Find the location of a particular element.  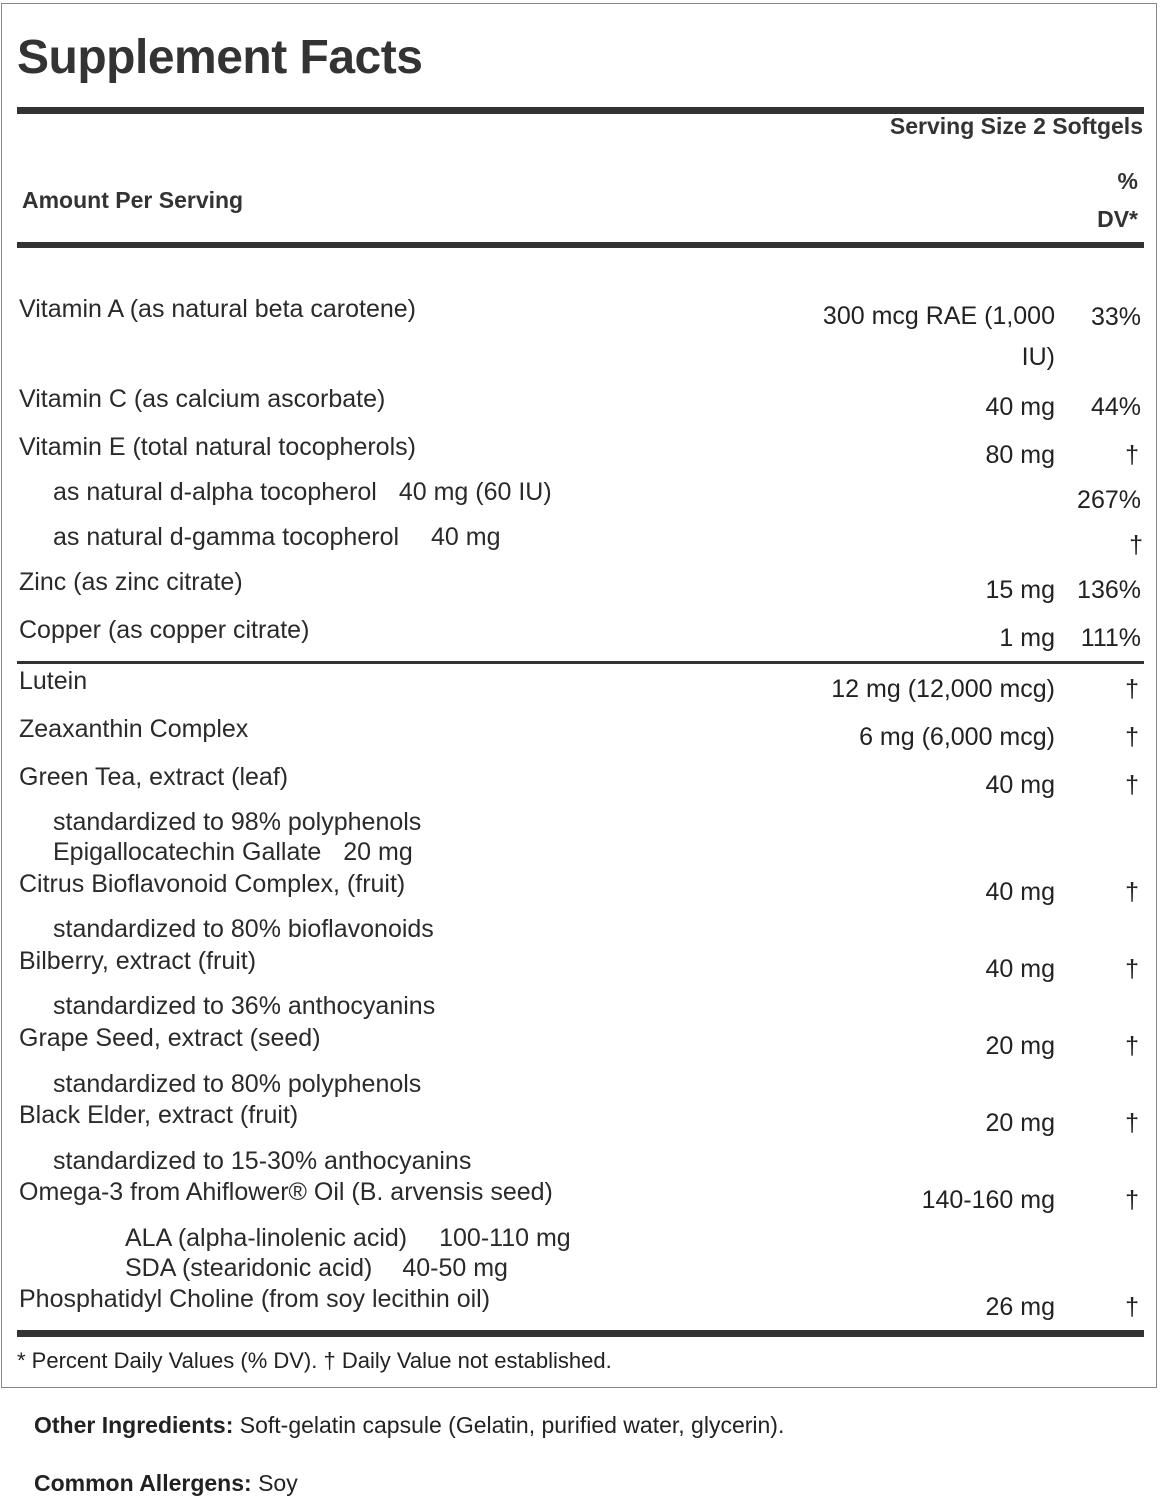

ingredient-amount: 12 mg (12,000 mcg) is located at coordinates (943, 689).